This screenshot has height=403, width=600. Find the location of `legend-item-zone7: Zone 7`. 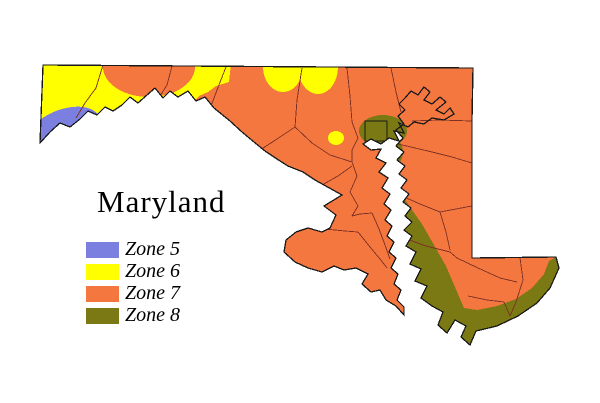

legend-item-zone7: Zone 7 is located at coordinates (133, 293).